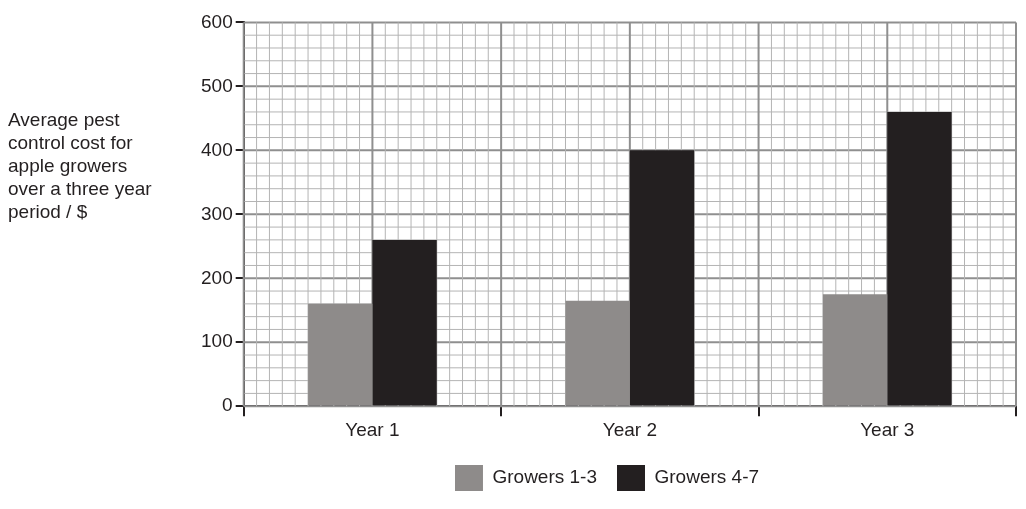  Describe the element at coordinates (217, 21) in the screenshot. I see `y-tick-label: 600` at that location.